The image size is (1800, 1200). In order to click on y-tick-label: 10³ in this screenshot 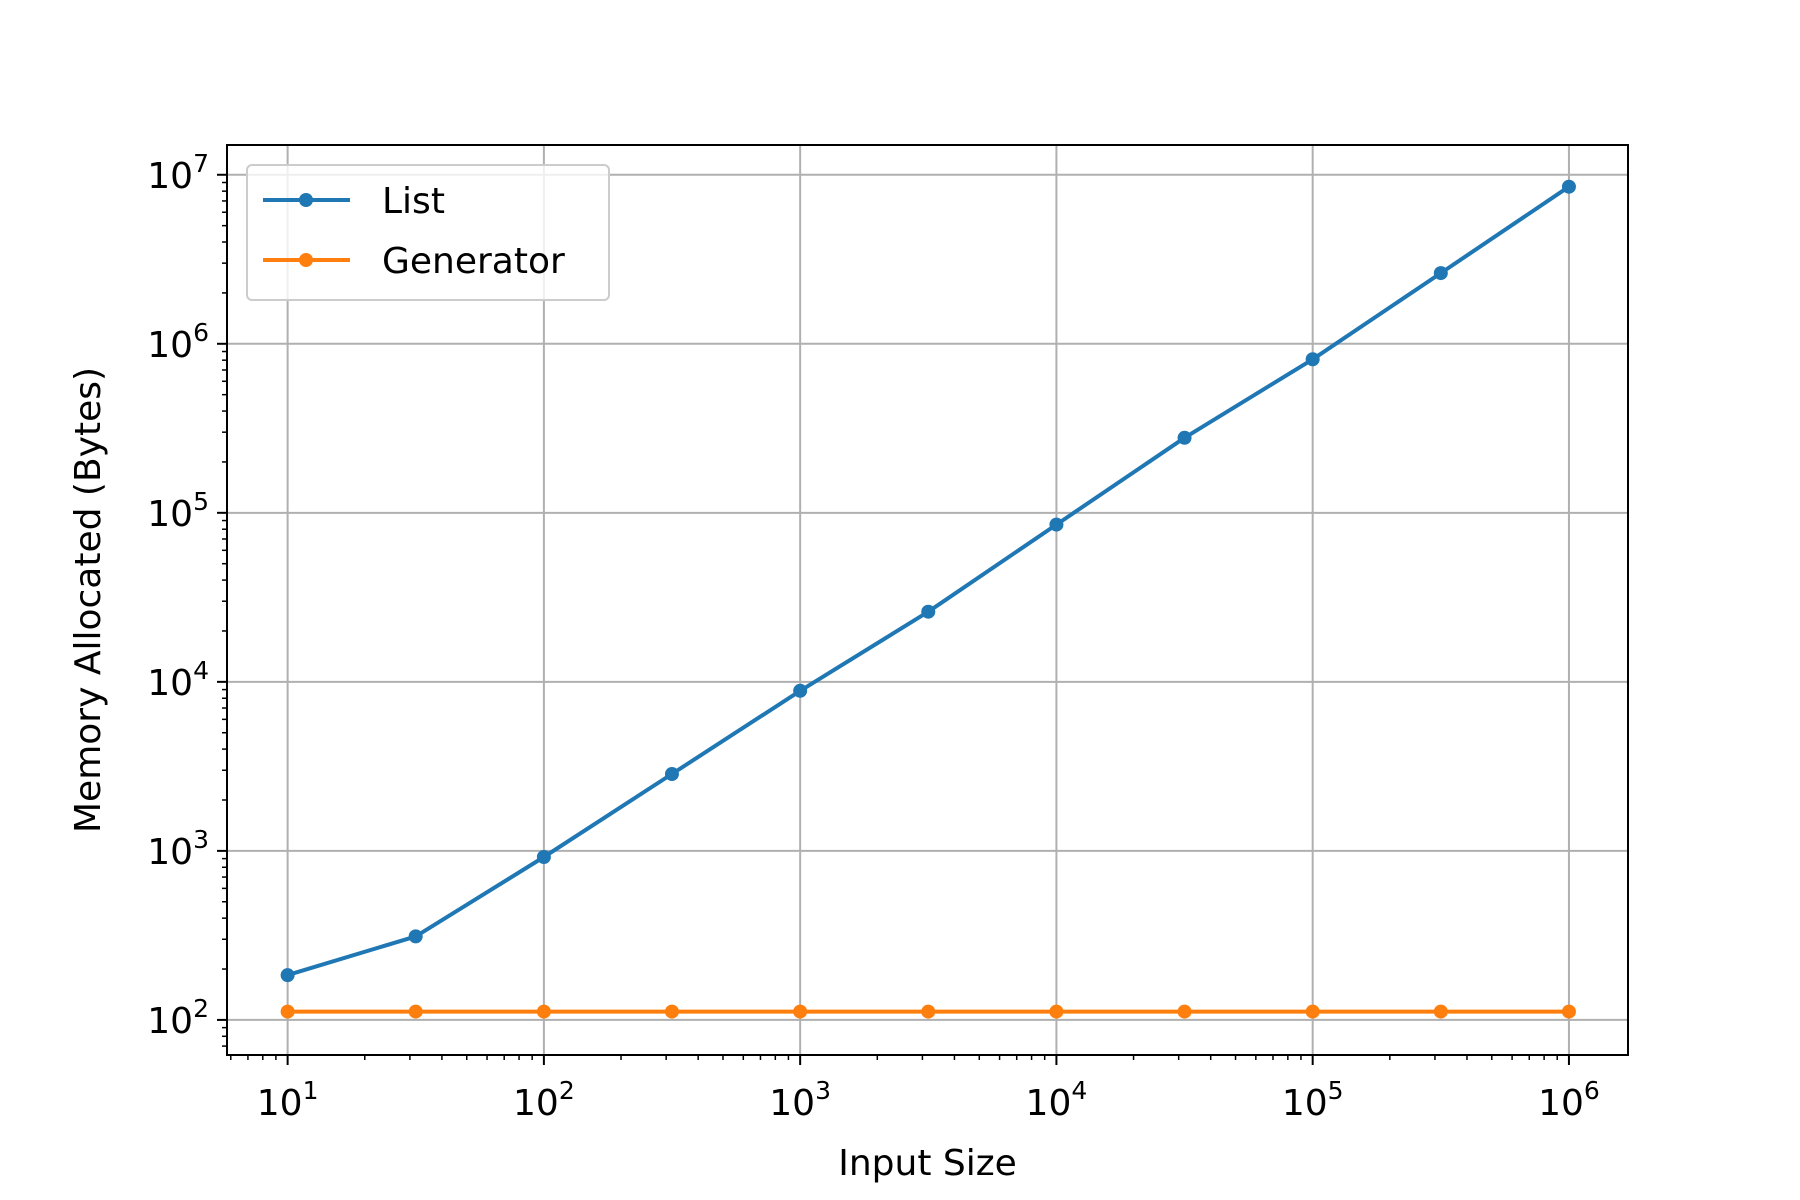, I will do `click(178, 849)`.